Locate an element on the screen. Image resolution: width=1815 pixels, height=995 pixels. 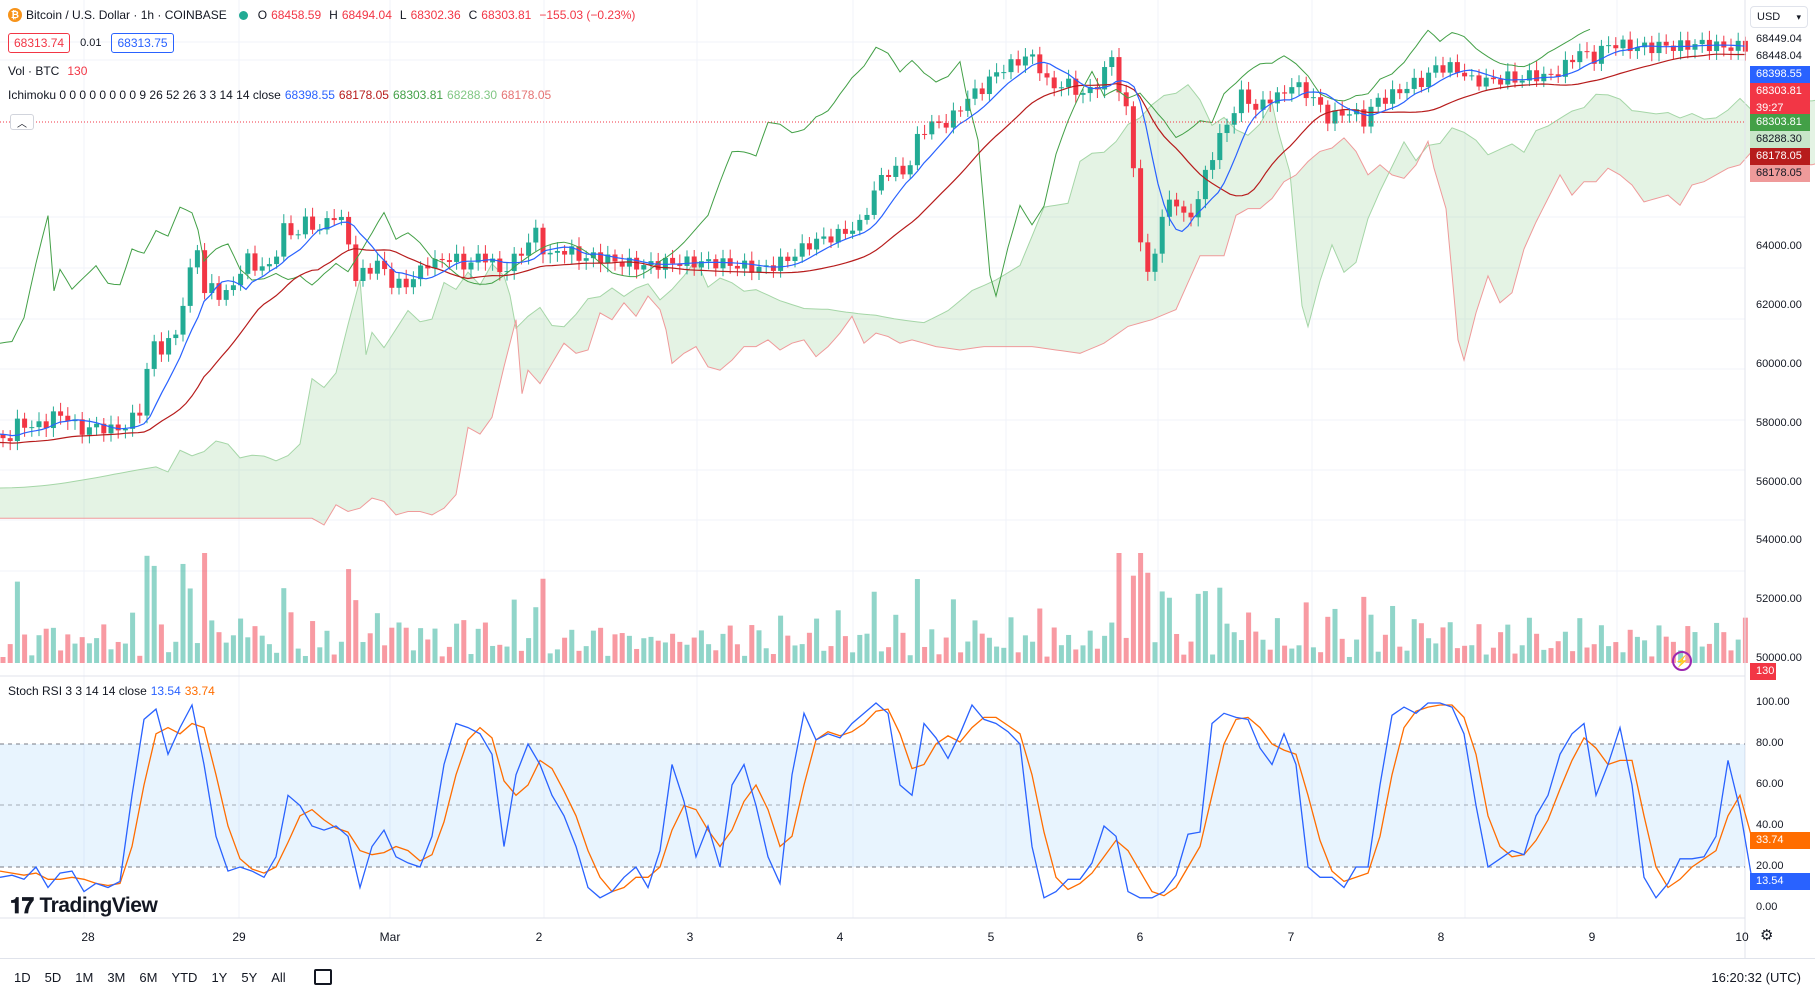
sell-button: 68313.74 is located at coordinates (39, 43).